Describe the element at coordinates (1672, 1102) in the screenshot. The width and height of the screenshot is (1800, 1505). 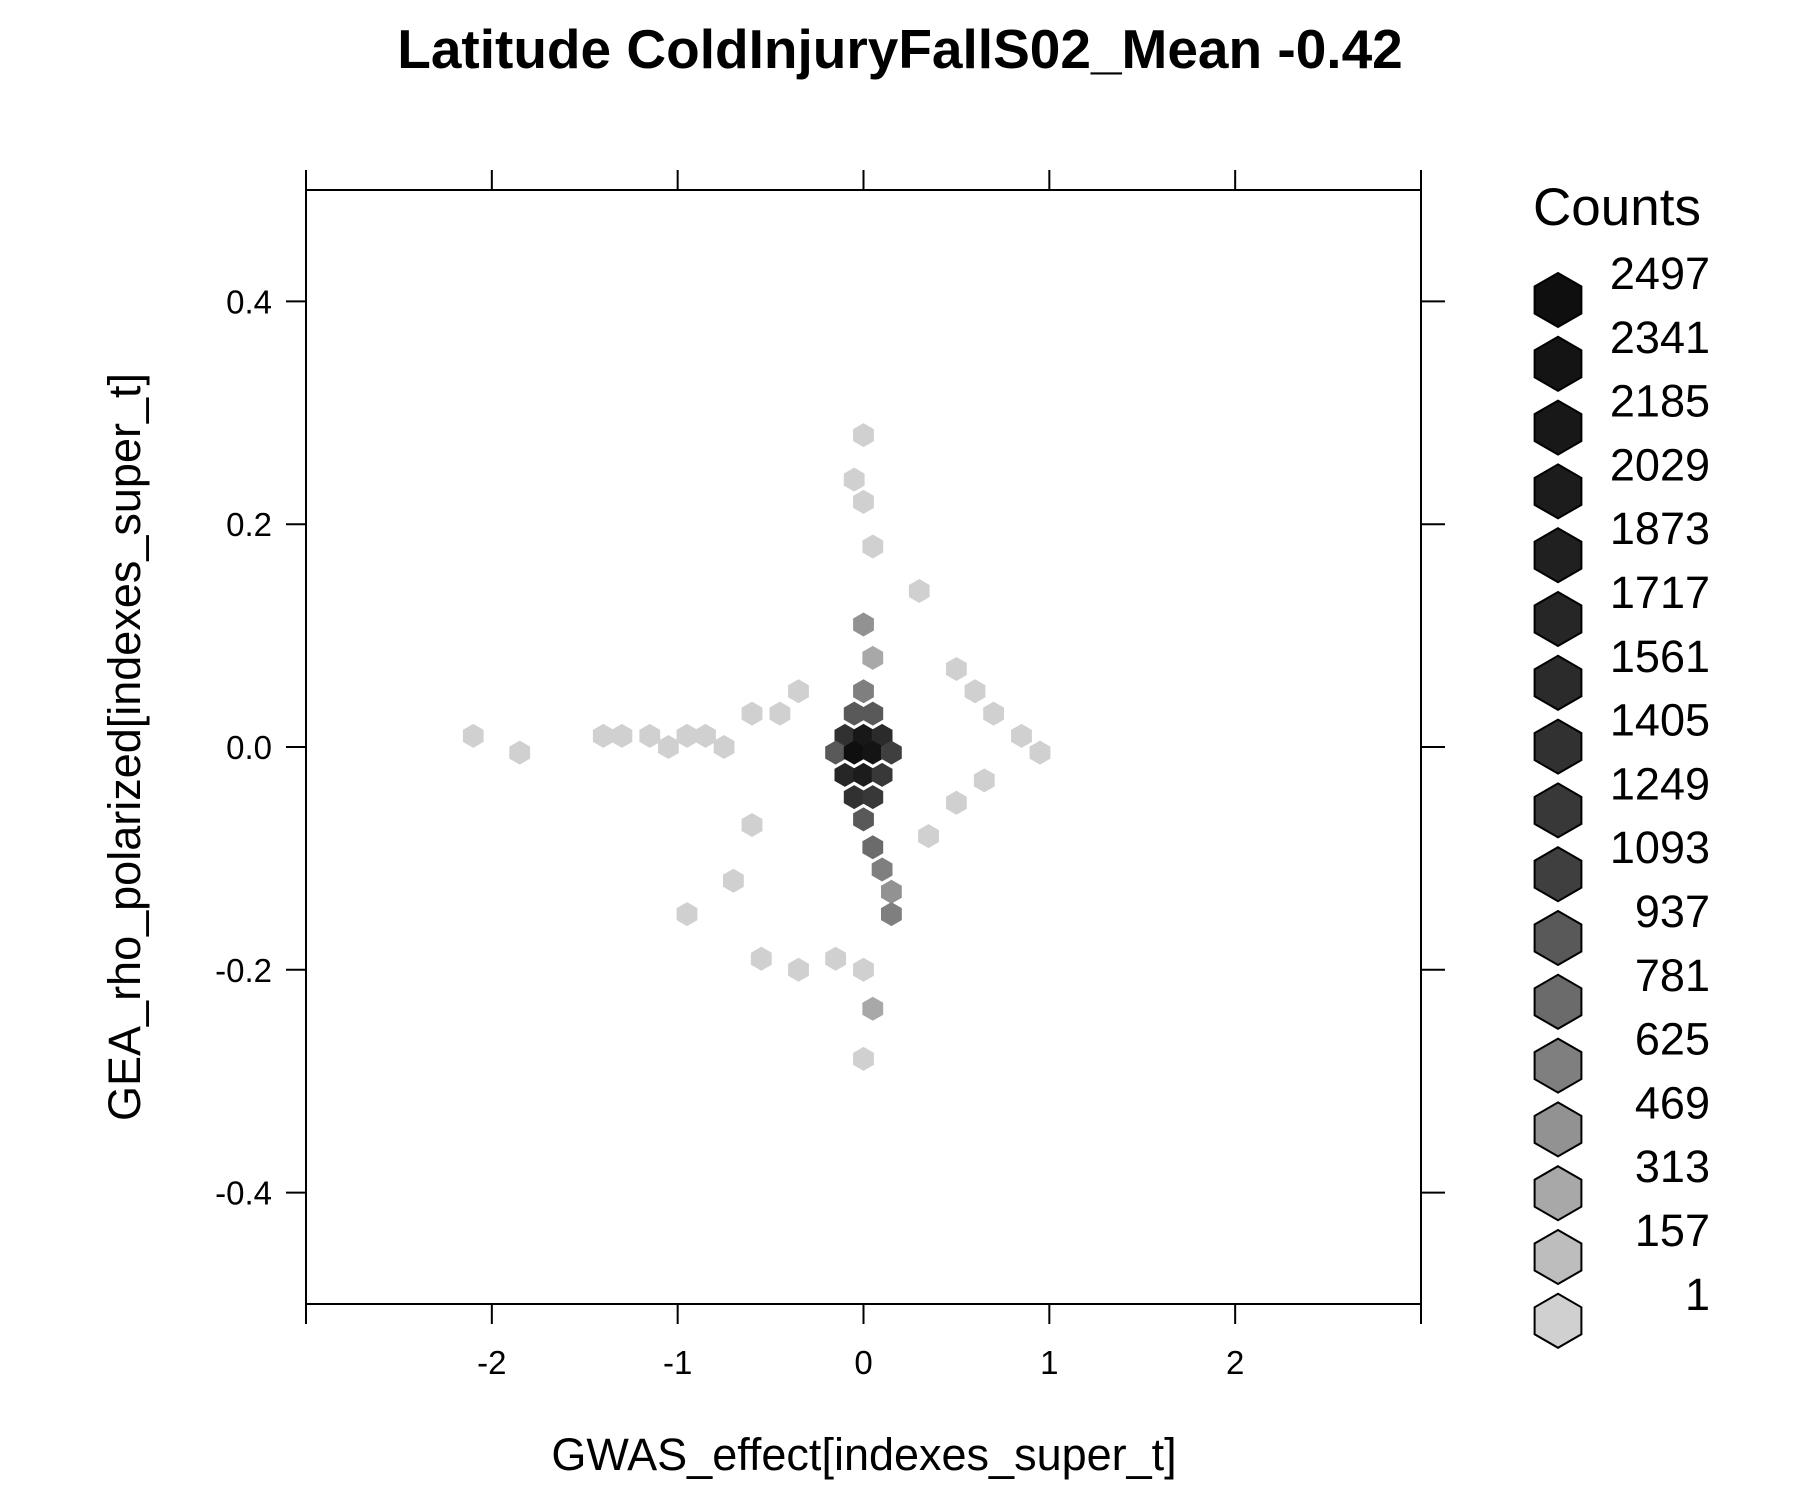
I see `legend-label: 469` at that location.